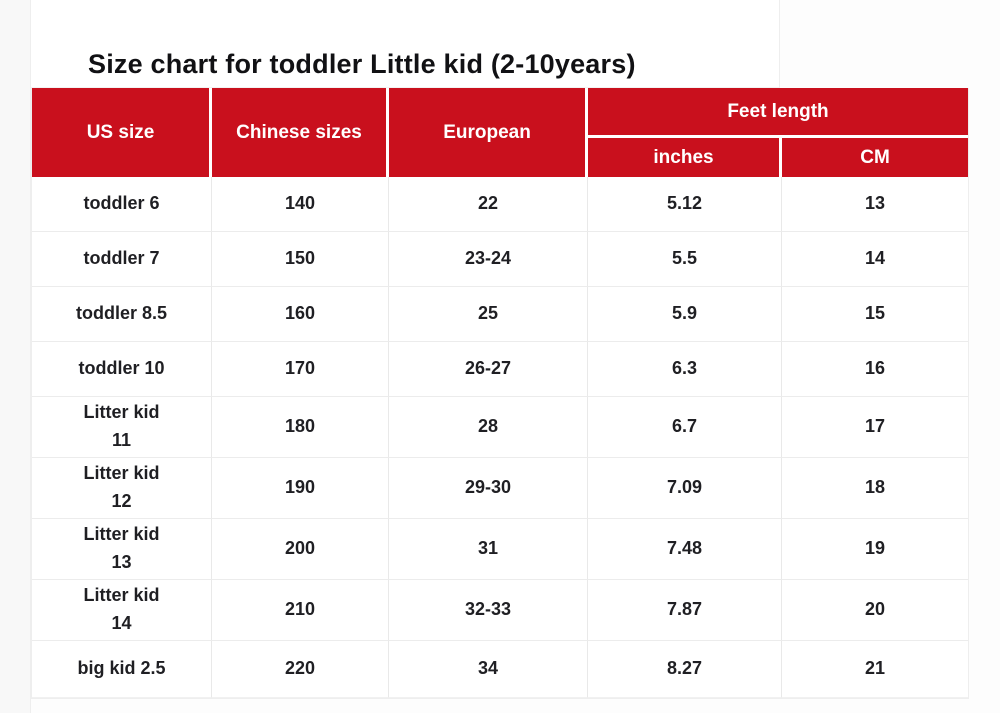  Describe the element at coordinates (875, 549) in the screenshot. I see `cell-cm: 19` at that location.